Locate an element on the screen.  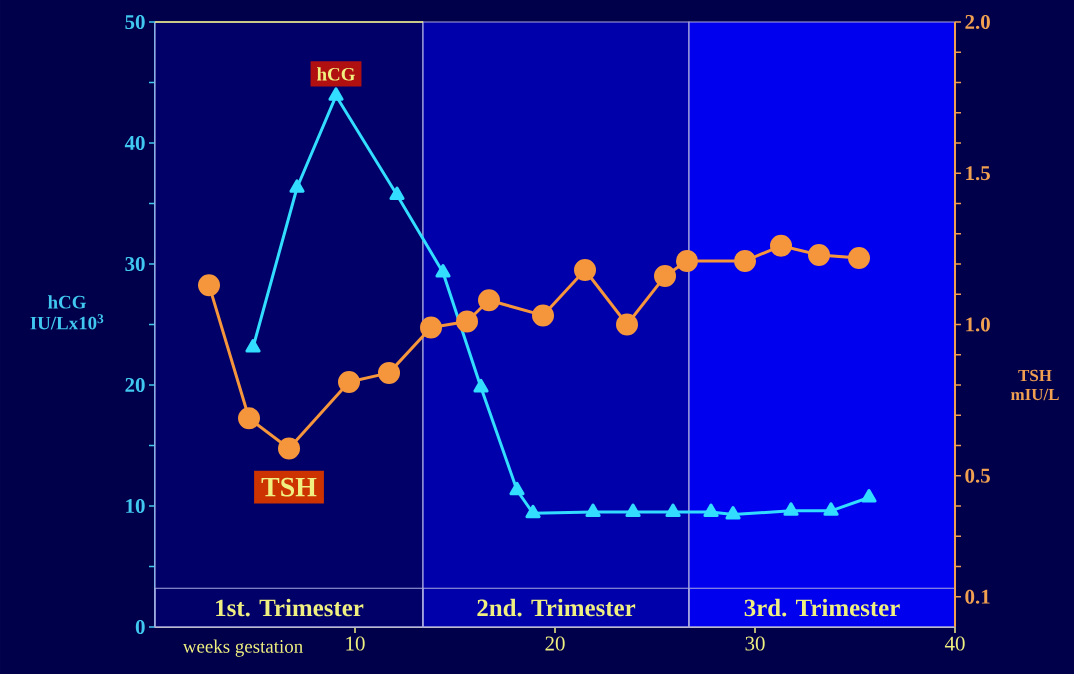
y-tick-label: 30 is located at coordinates (135, 264).